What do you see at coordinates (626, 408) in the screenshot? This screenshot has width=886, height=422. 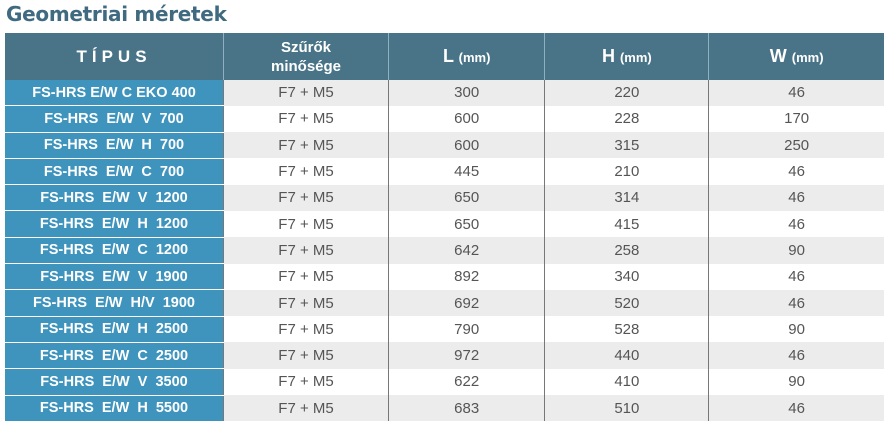 I see `h-cell: 510` at bounding box center [626, 408].